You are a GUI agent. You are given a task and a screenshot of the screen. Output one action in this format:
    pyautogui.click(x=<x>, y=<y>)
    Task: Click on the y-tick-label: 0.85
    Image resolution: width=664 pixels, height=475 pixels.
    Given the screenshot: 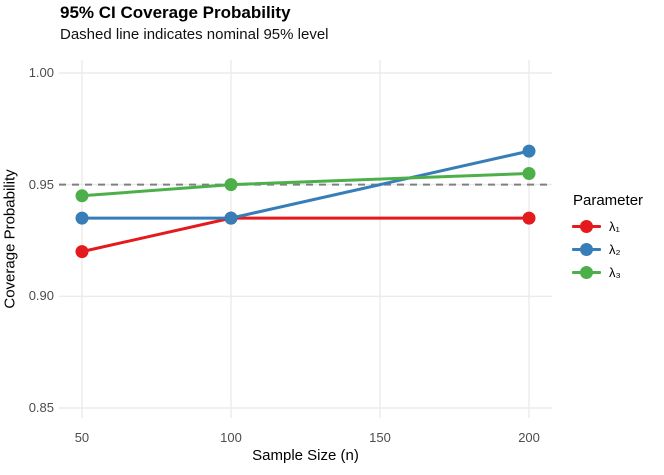 What is the action you would take?
    pyautogui.click(x=41, y=407)
    